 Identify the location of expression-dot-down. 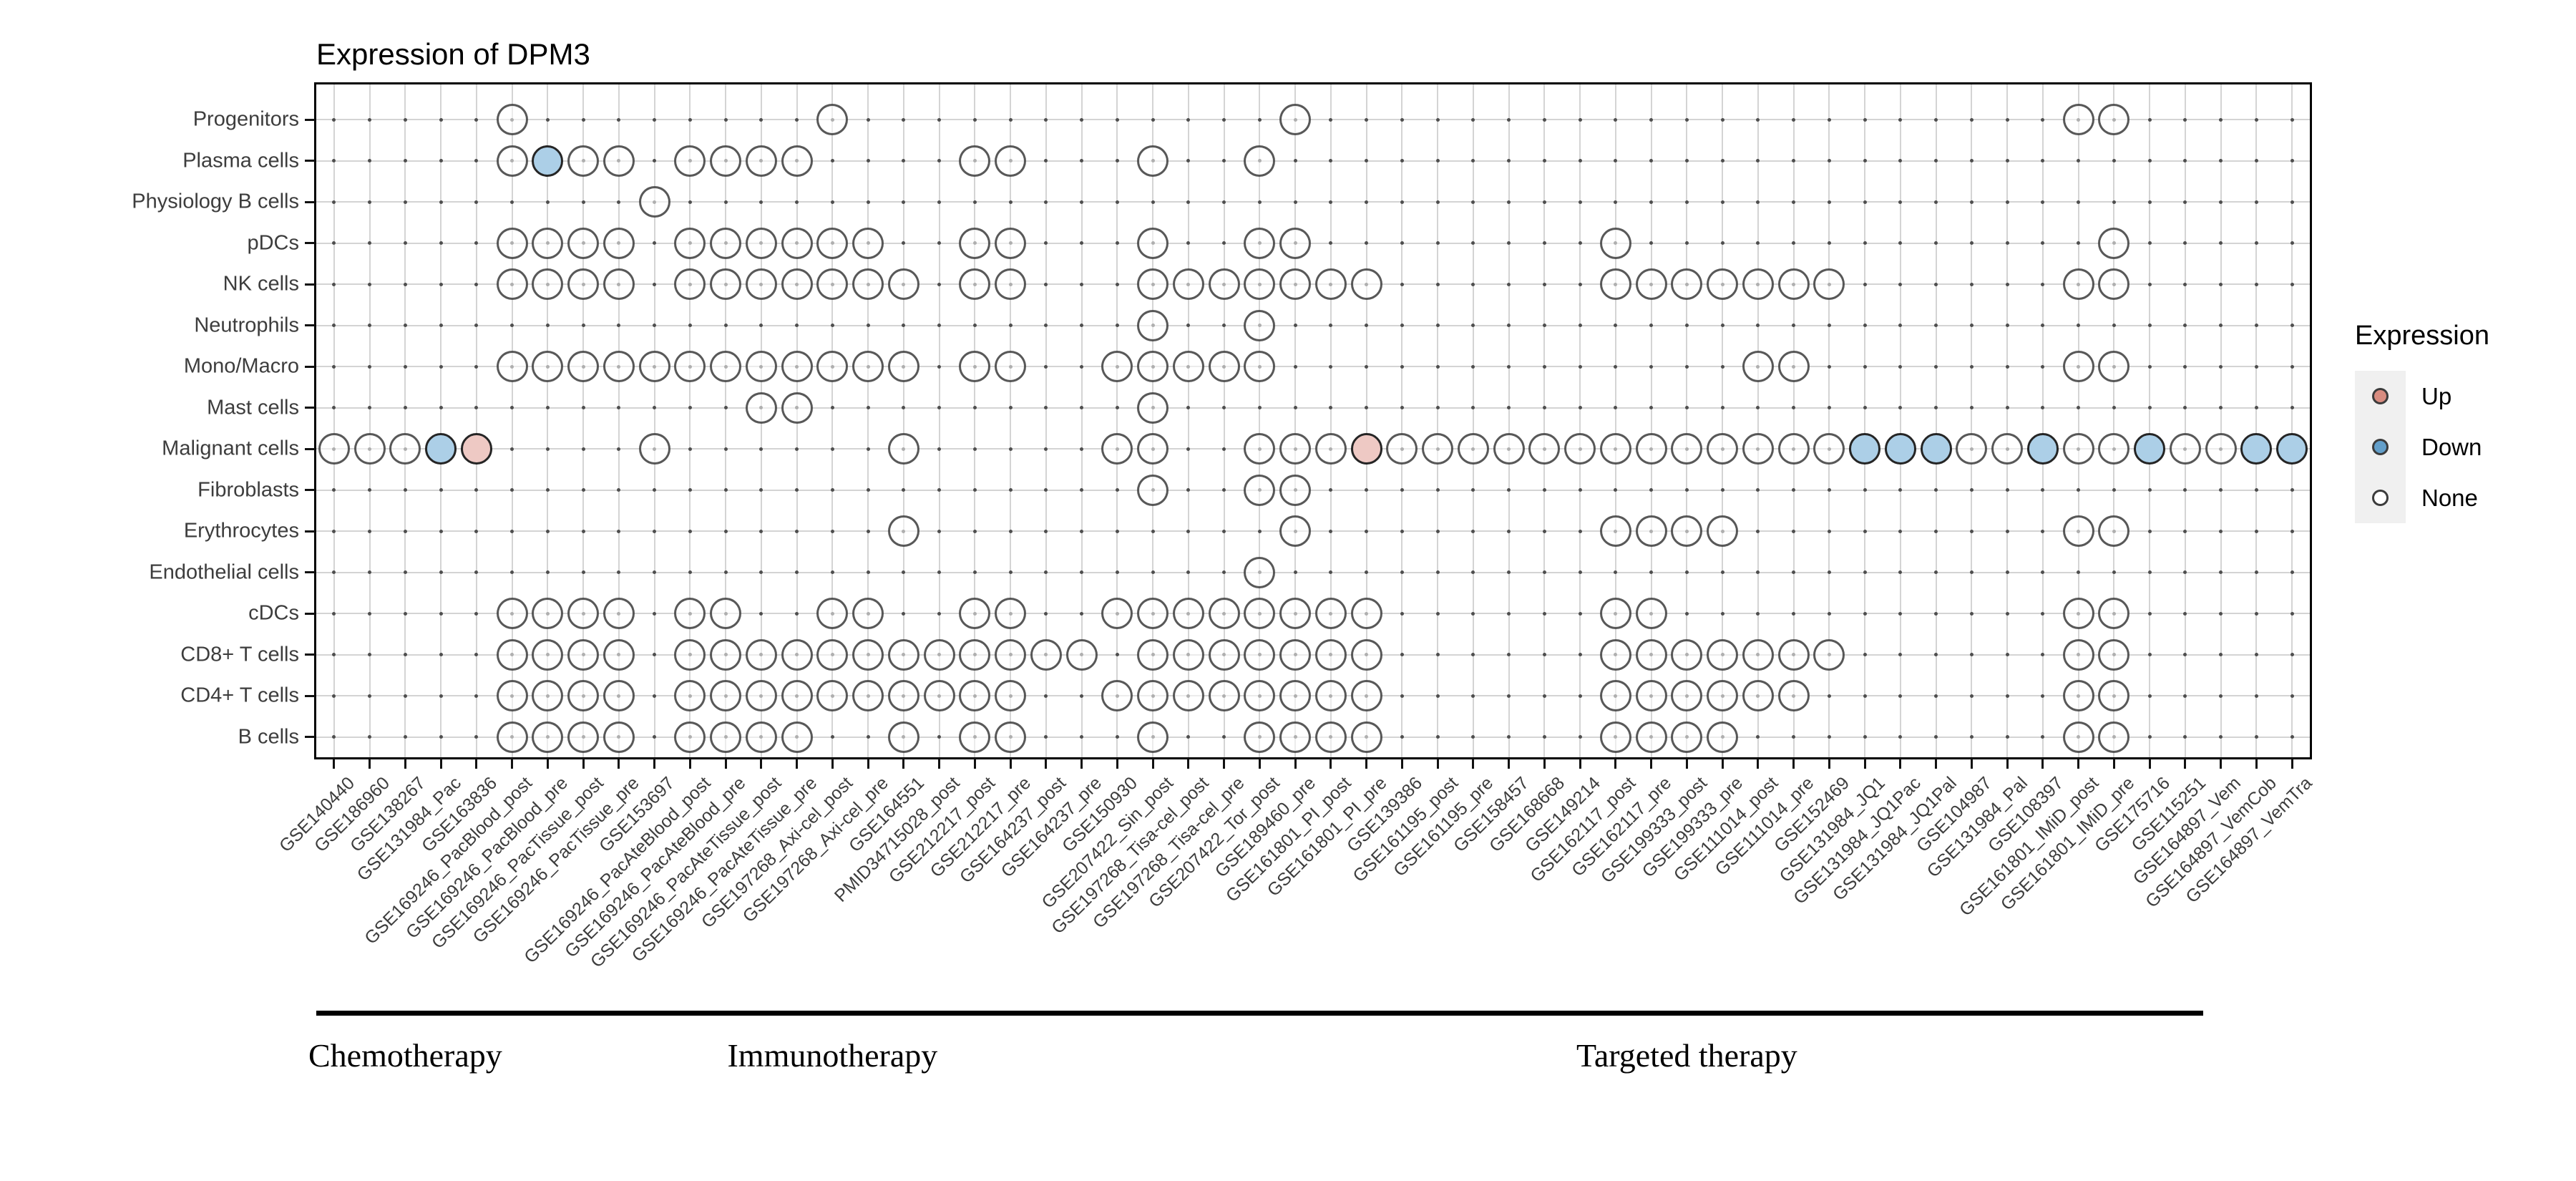
(441, 449).